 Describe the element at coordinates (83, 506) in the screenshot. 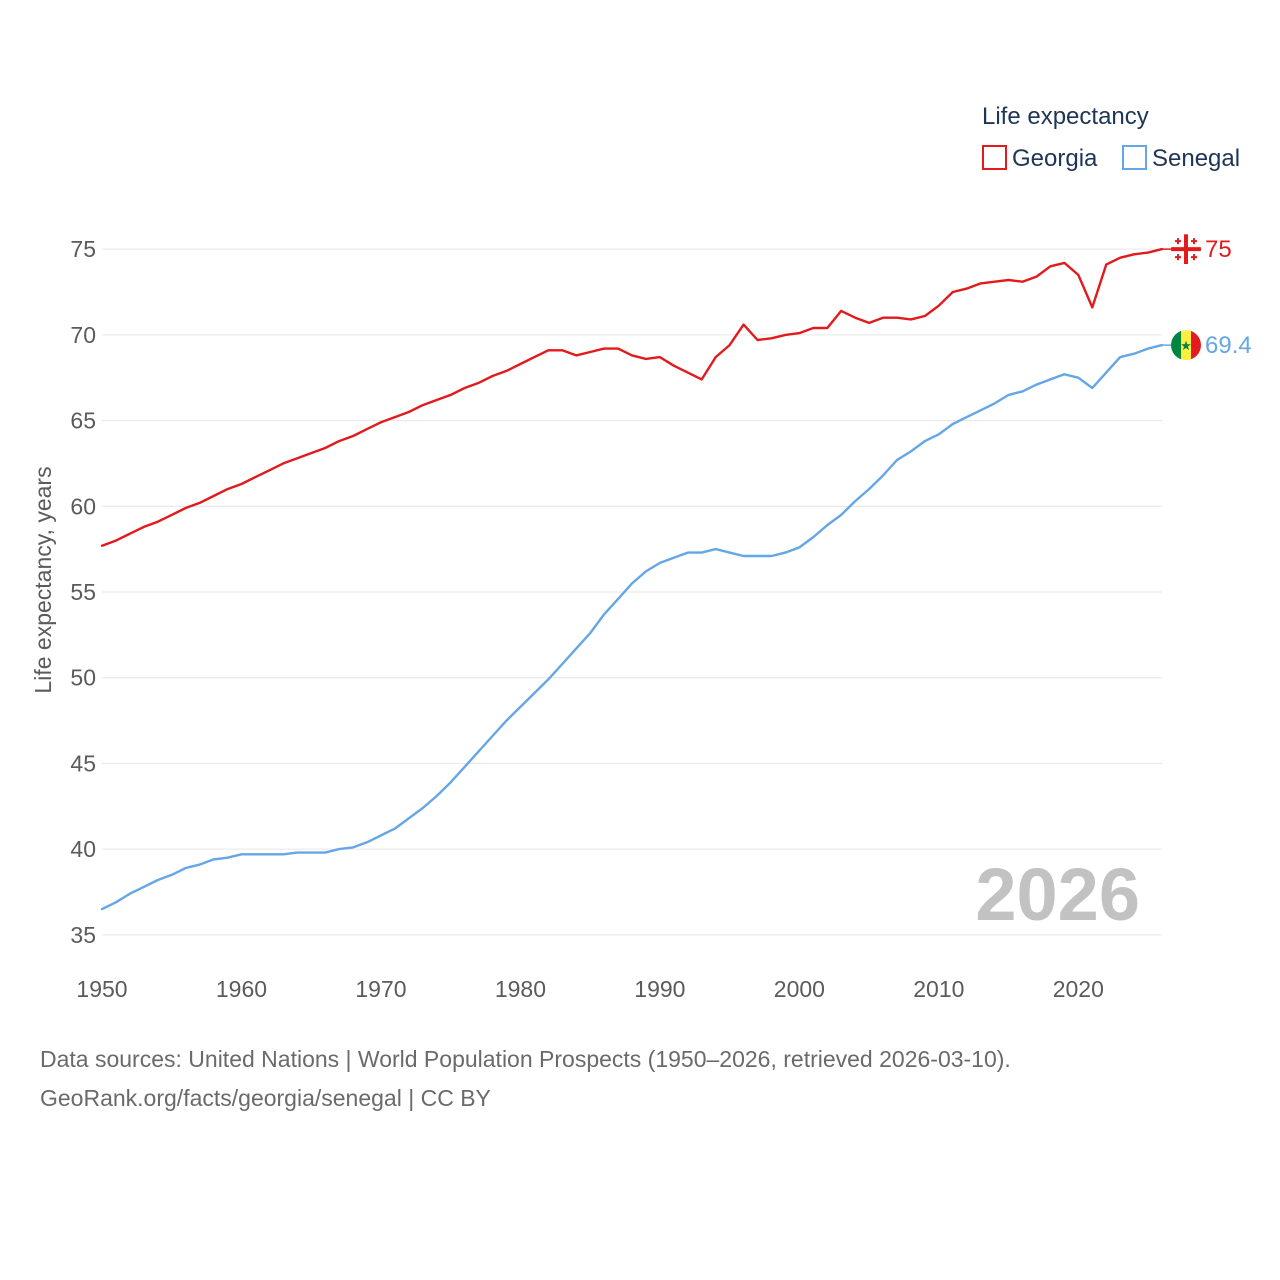

I see `y-tick-label: 60` at that location.